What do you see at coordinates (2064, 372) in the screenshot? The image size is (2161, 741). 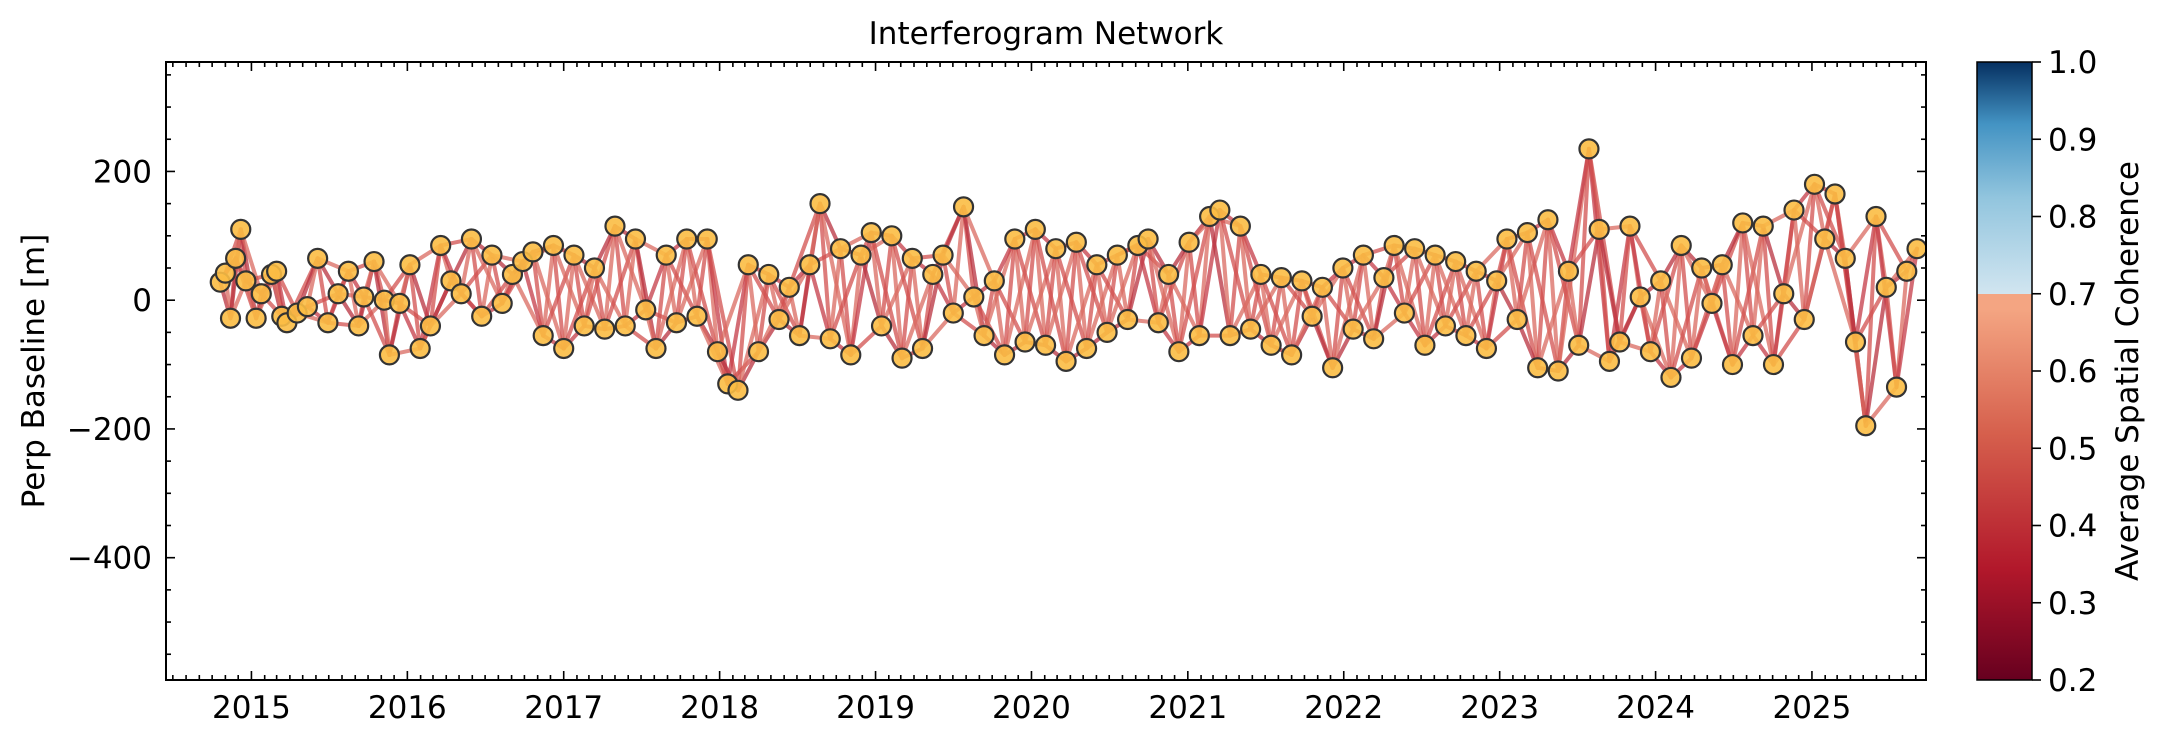 I see `colorbar-ticks: 1.0 0.9 0.8 0.7 0.6 0.5 0.4 0.3 0.2` at bounding box center [2064, 372].